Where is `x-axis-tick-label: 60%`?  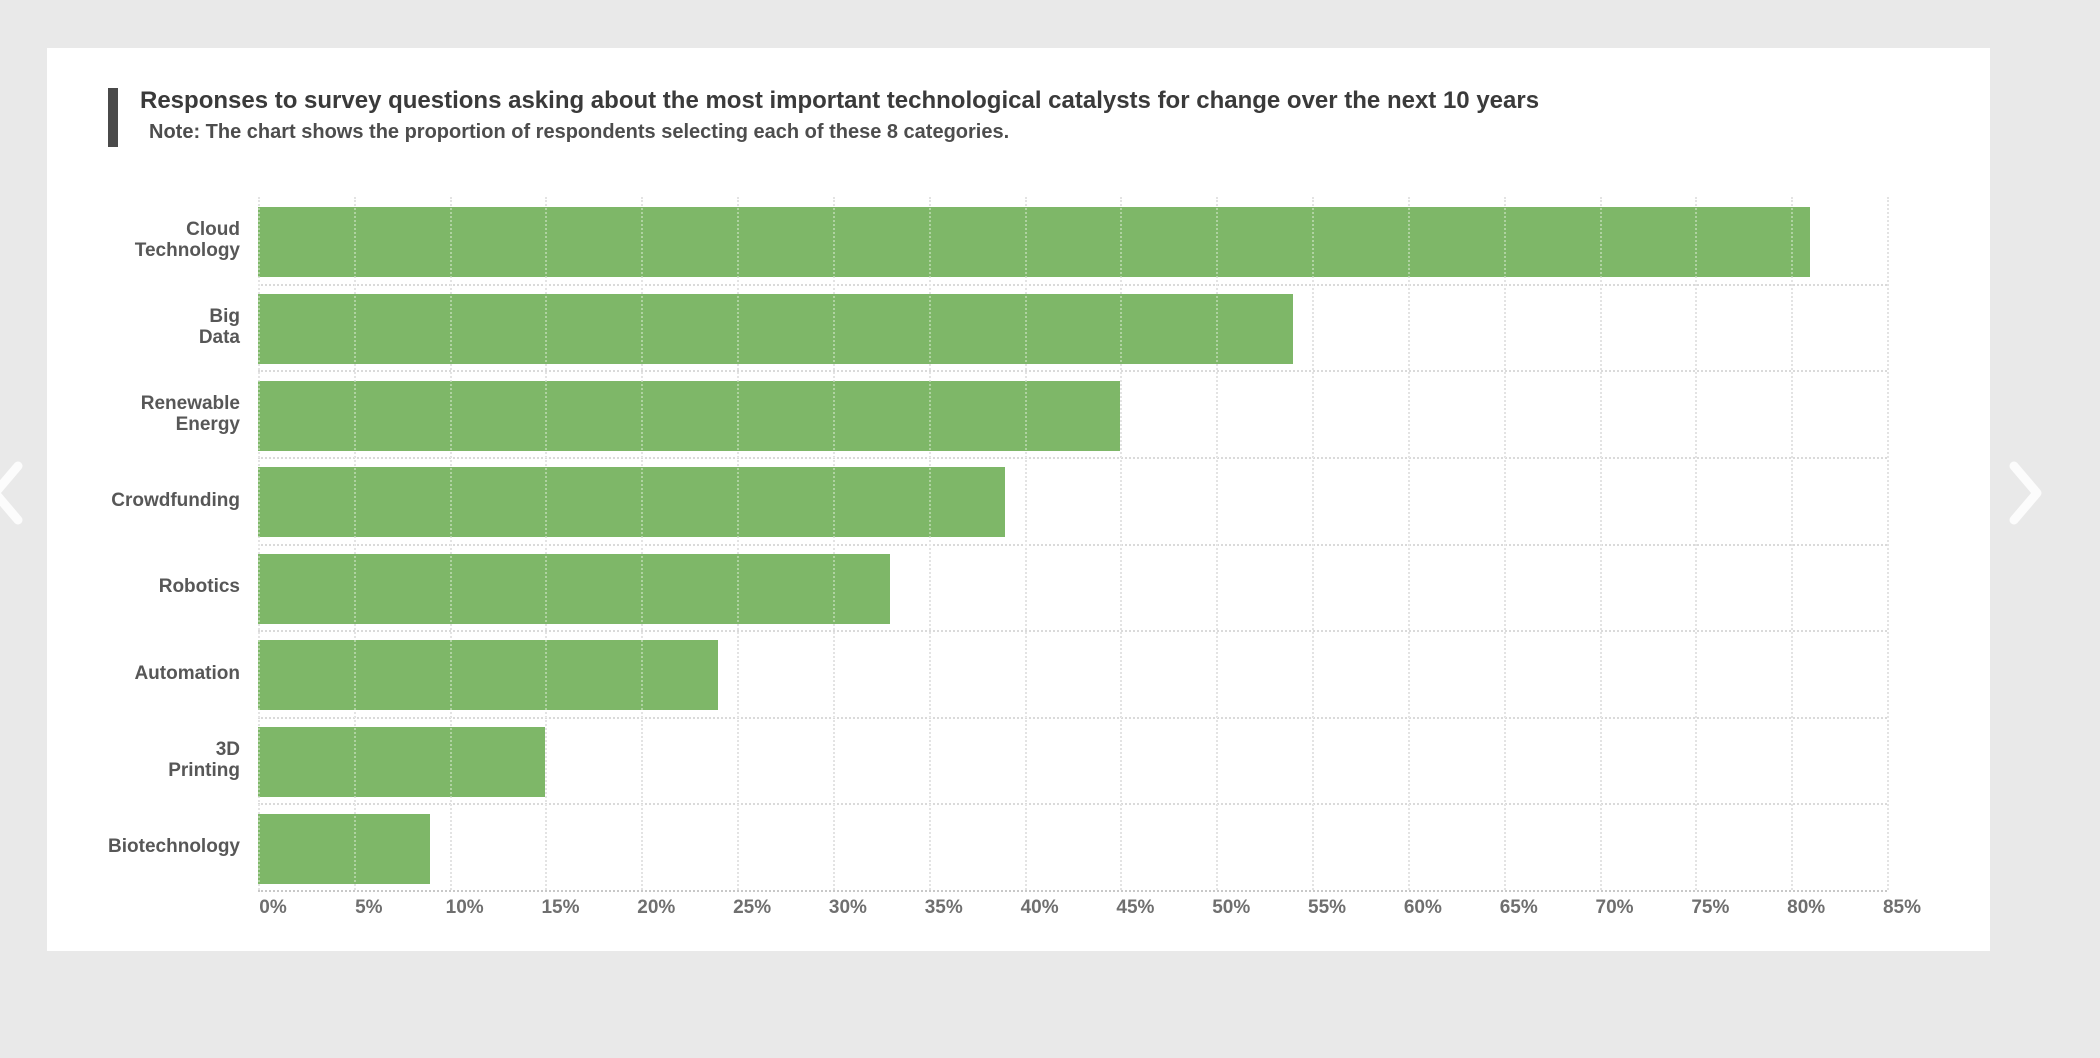
x-axis-tick-label: 60% is located at coordinates (1422, 907).